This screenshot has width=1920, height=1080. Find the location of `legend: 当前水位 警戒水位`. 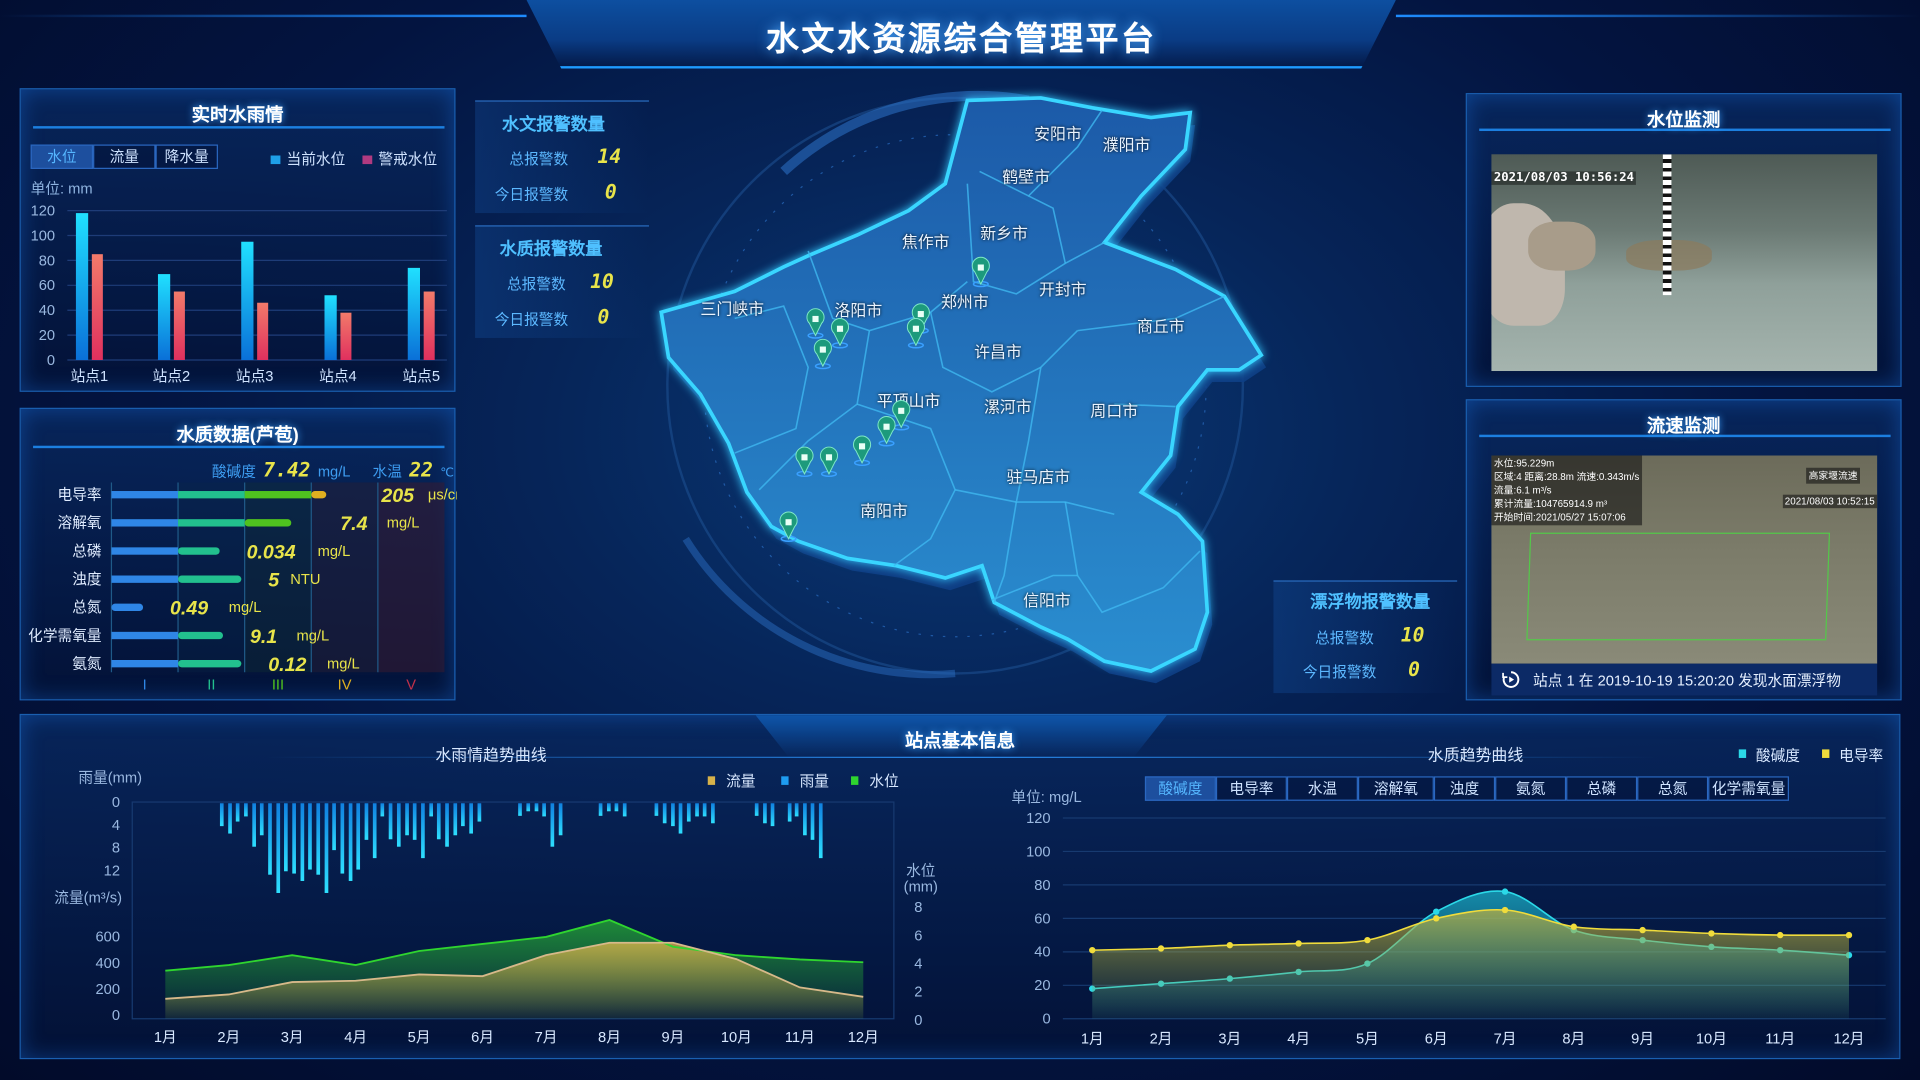

legend: 当前水位 警戒水位 is located at coordinates (353, 158).